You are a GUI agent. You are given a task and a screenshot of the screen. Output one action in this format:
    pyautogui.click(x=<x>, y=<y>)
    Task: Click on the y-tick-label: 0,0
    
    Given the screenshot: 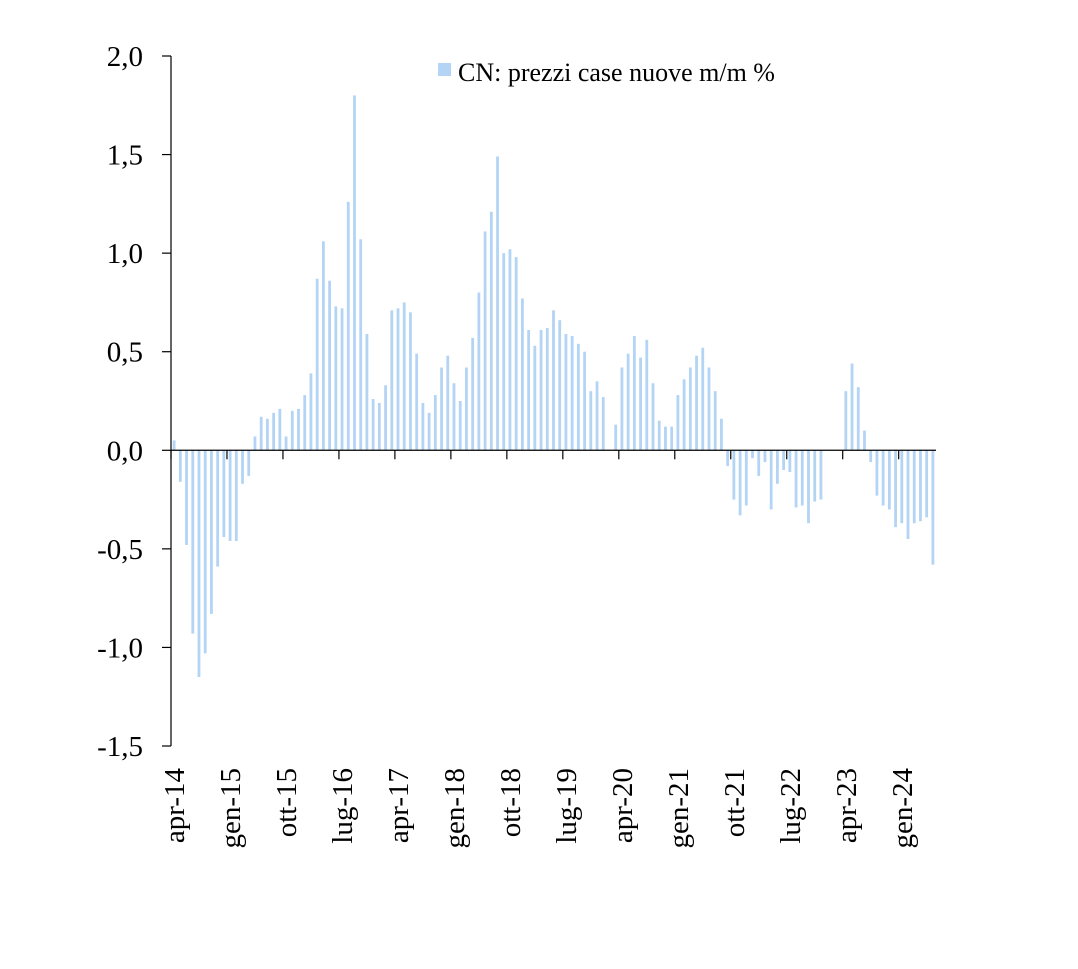 What is the action you would take?
    pyautogui.click(x=125, y=451)
    